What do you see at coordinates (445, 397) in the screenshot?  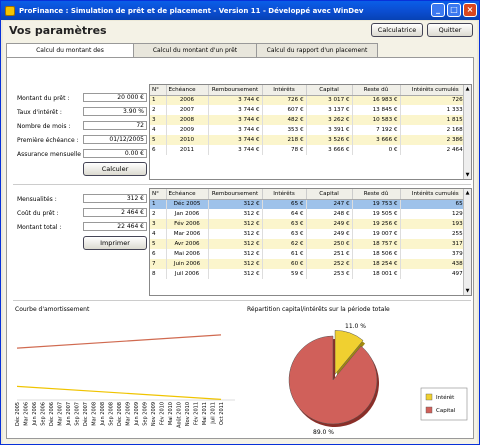 I see `legend-label-interest: Intérêt` at bounding box center [445, 397].